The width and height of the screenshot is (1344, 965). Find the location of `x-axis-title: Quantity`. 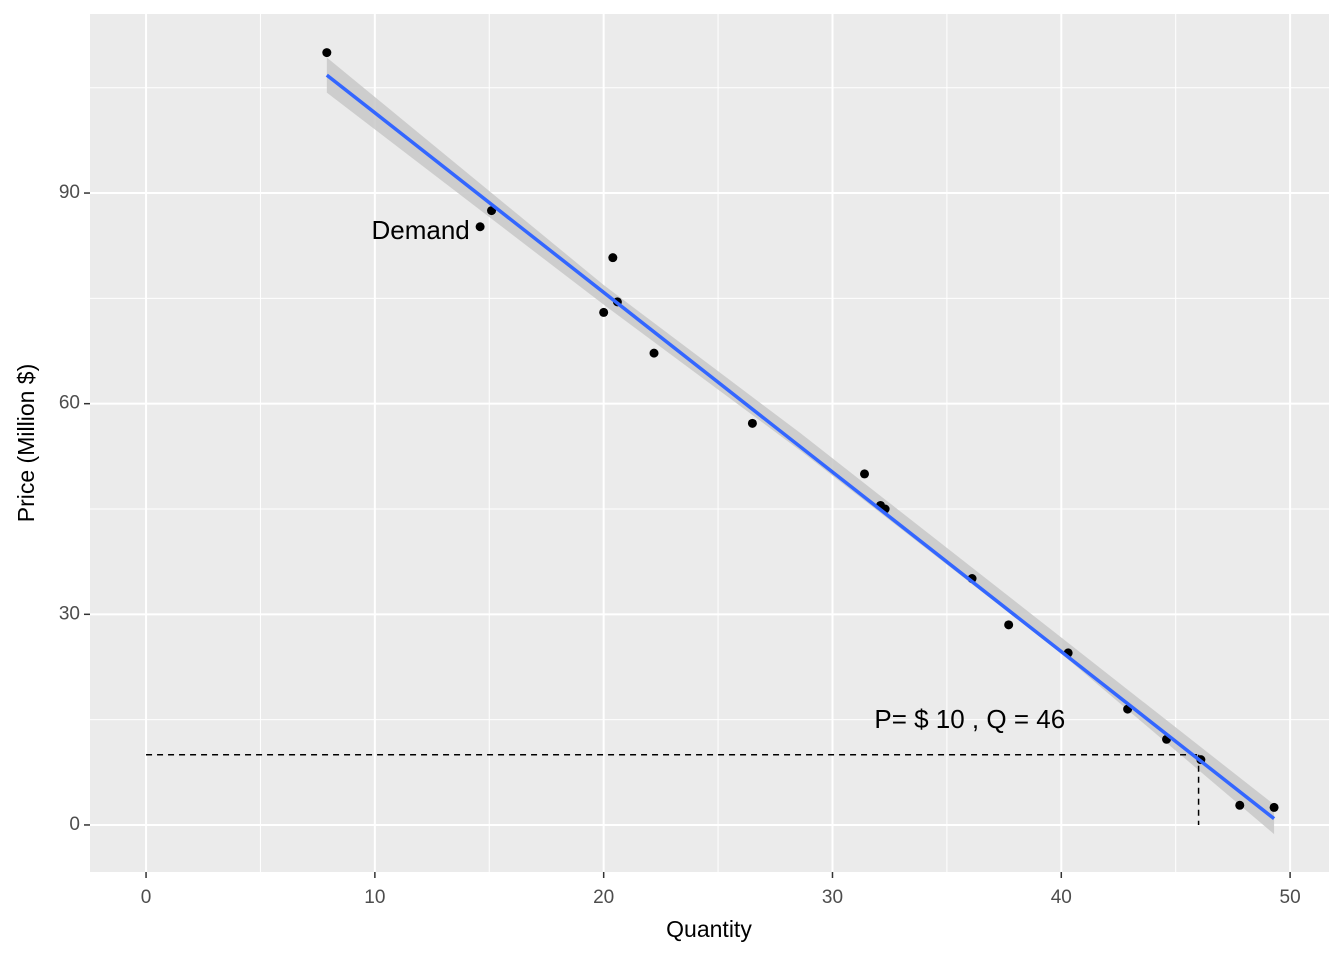

x-axis-title: Quantity is located at coordinates (709, 929).